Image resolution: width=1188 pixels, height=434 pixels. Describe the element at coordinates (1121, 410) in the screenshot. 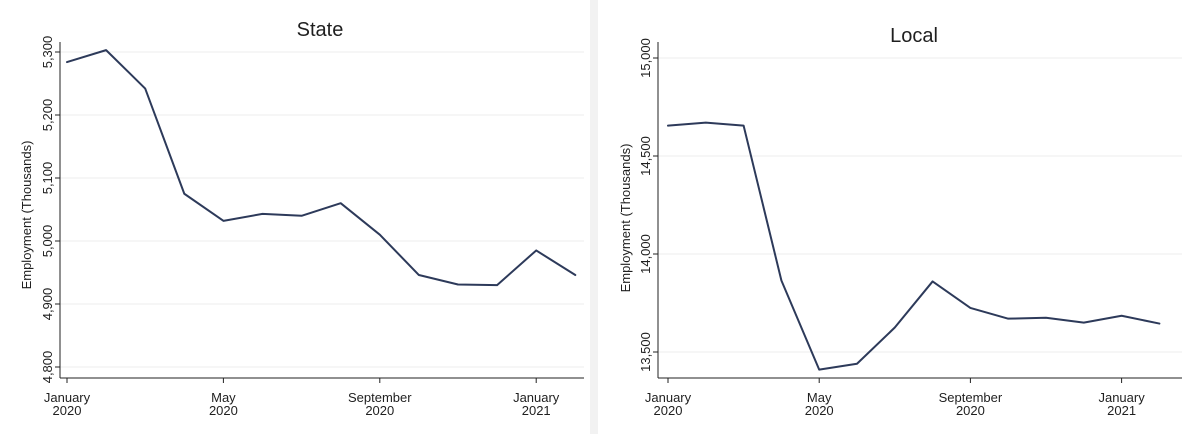

I see `x-tick-label-local: 2021` at that location.